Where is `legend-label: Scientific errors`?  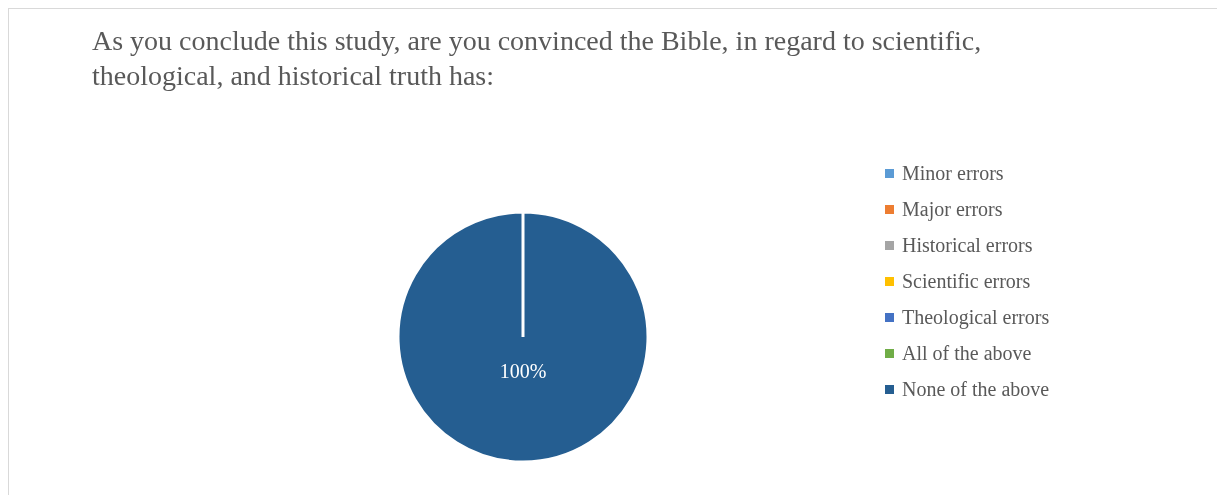
legend-label: Scientific errors is located at coordinates (966, 281).